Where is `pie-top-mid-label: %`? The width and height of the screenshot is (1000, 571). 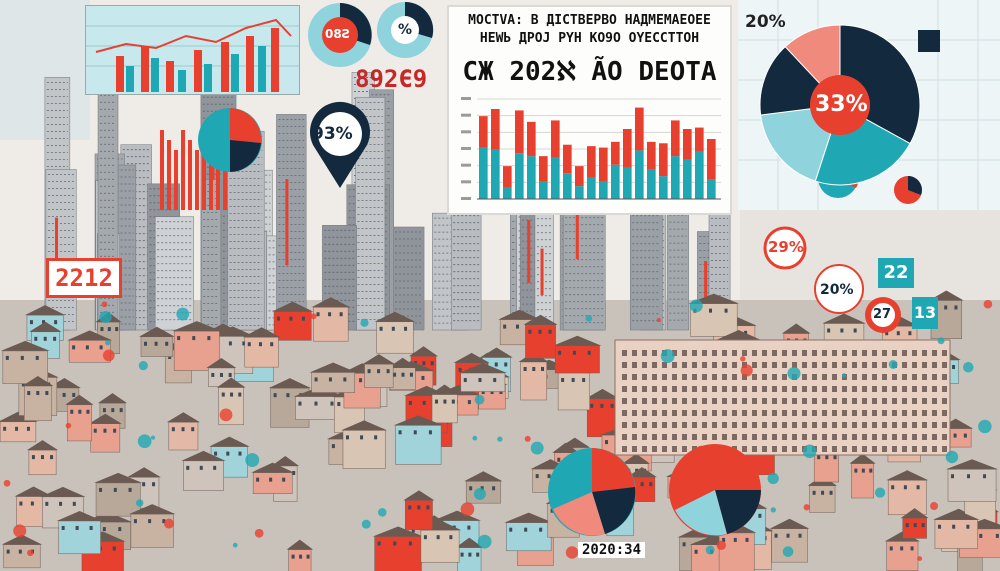
pie-top-mid-label: % is located at coordinates (405, 30).